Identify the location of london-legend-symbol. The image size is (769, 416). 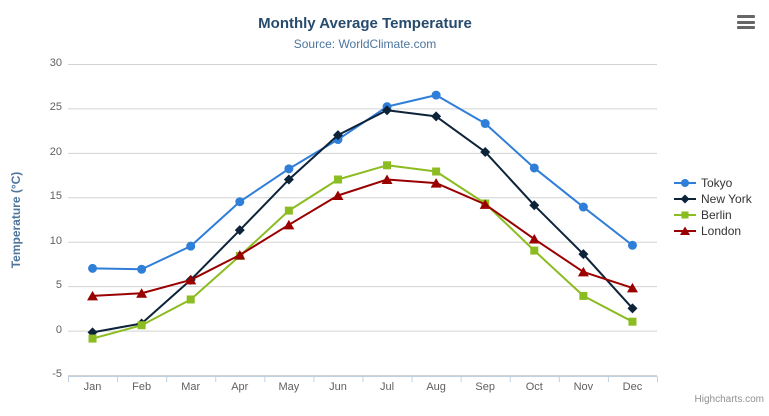
(685, 231).